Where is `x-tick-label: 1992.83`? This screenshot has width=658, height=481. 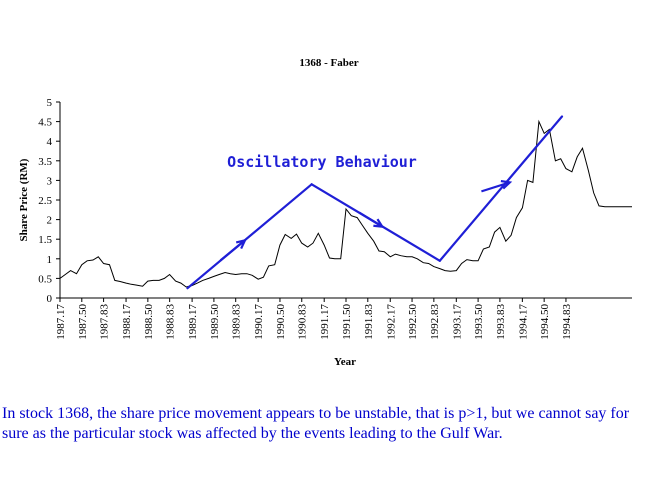 x-tick-label: 1992.83 is located at coordinates (435, 322).